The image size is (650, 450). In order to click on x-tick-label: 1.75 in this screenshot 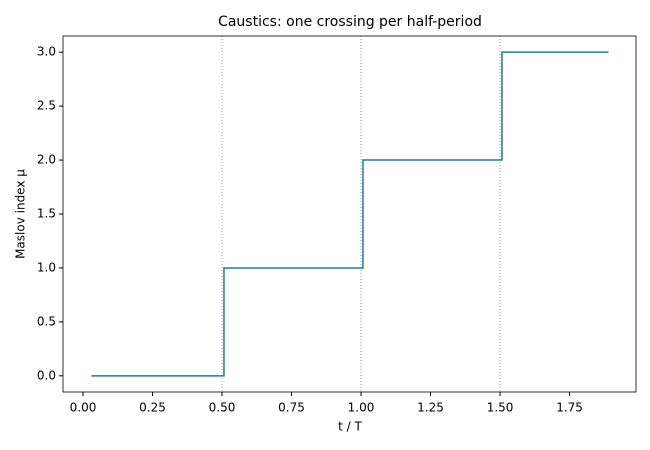, I will do `click(569, 408)`.